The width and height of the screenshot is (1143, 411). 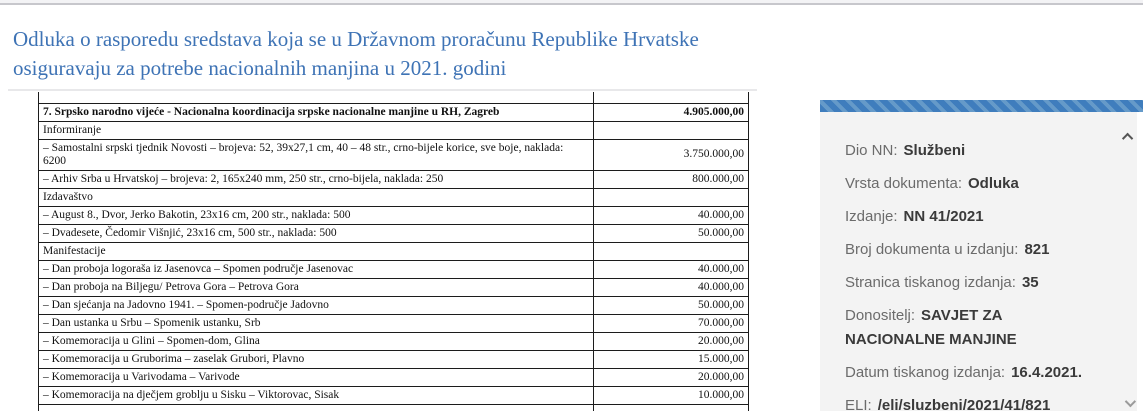 I want to click on chevron-down-icon, so click(x=1130, y=401).